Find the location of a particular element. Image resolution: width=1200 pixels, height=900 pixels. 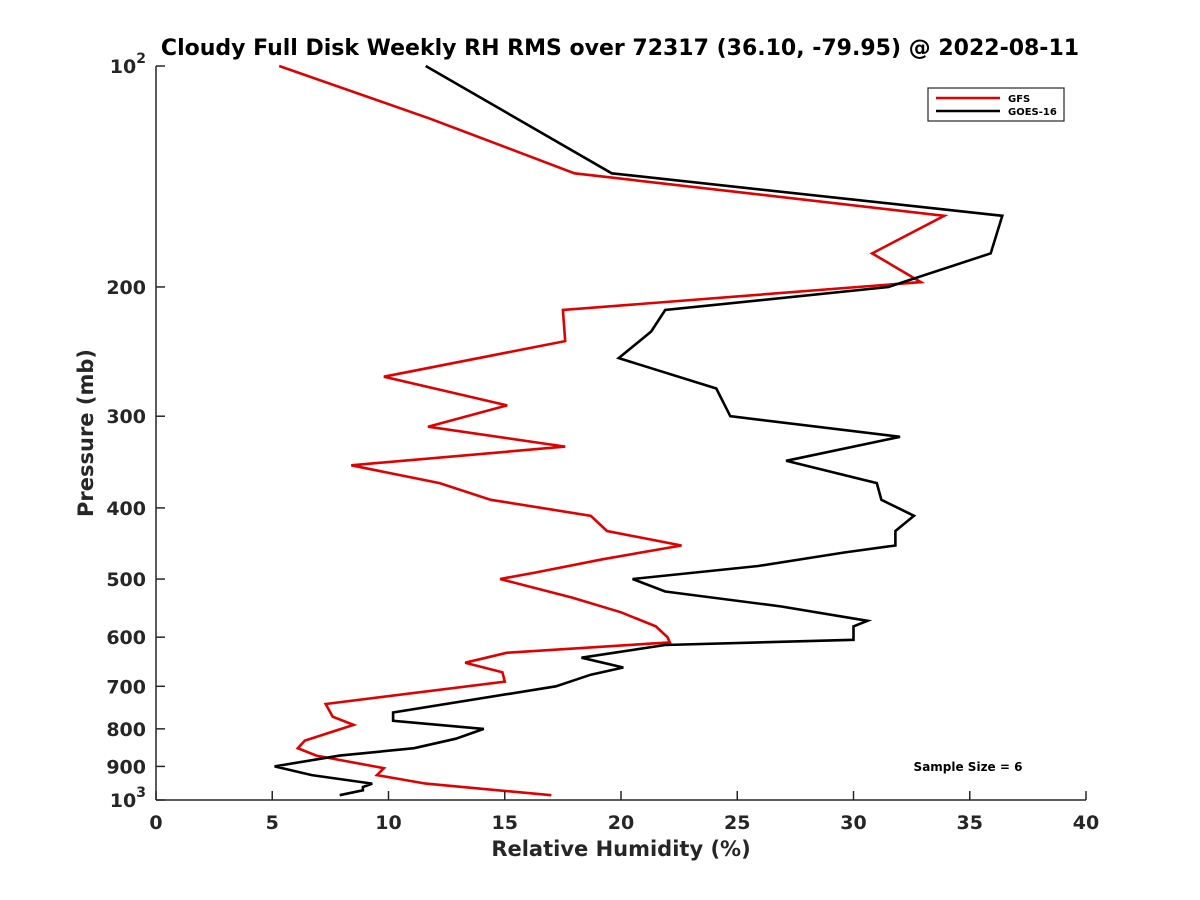

y-tick-label: 400 is located at coordinates (126, 509).